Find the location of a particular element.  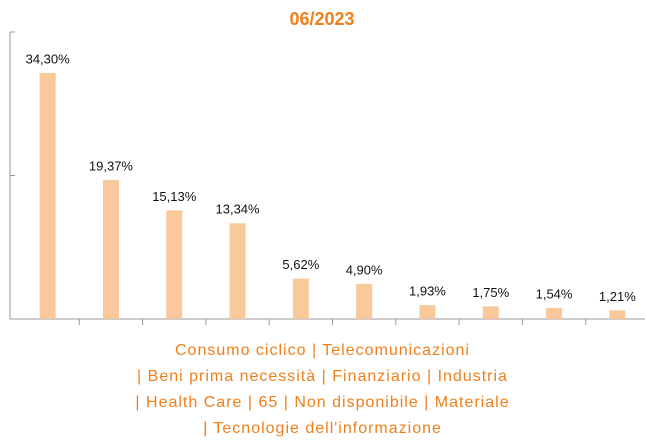

item: Consumo ciclico is located at coordinates (240, 350).